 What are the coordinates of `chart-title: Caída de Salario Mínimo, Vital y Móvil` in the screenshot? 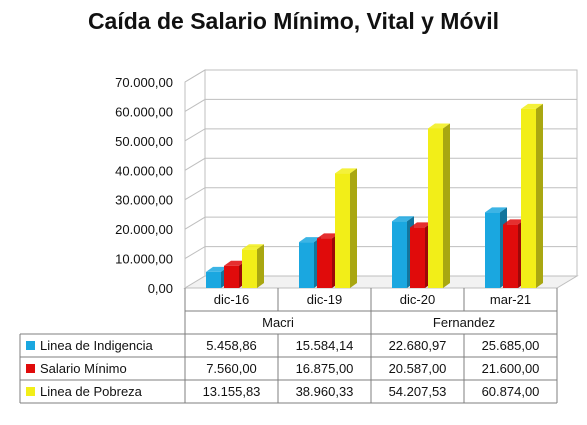 It's located at (293, 21).